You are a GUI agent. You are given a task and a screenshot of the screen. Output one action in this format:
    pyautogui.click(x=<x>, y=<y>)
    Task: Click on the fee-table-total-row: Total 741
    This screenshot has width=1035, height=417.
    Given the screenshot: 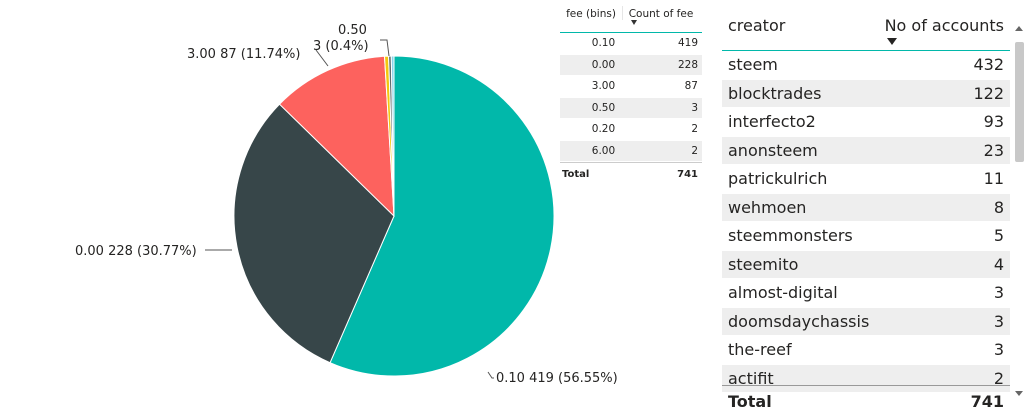 What is the action you would take?
    pyautogui.click(x=631, y=173)
    